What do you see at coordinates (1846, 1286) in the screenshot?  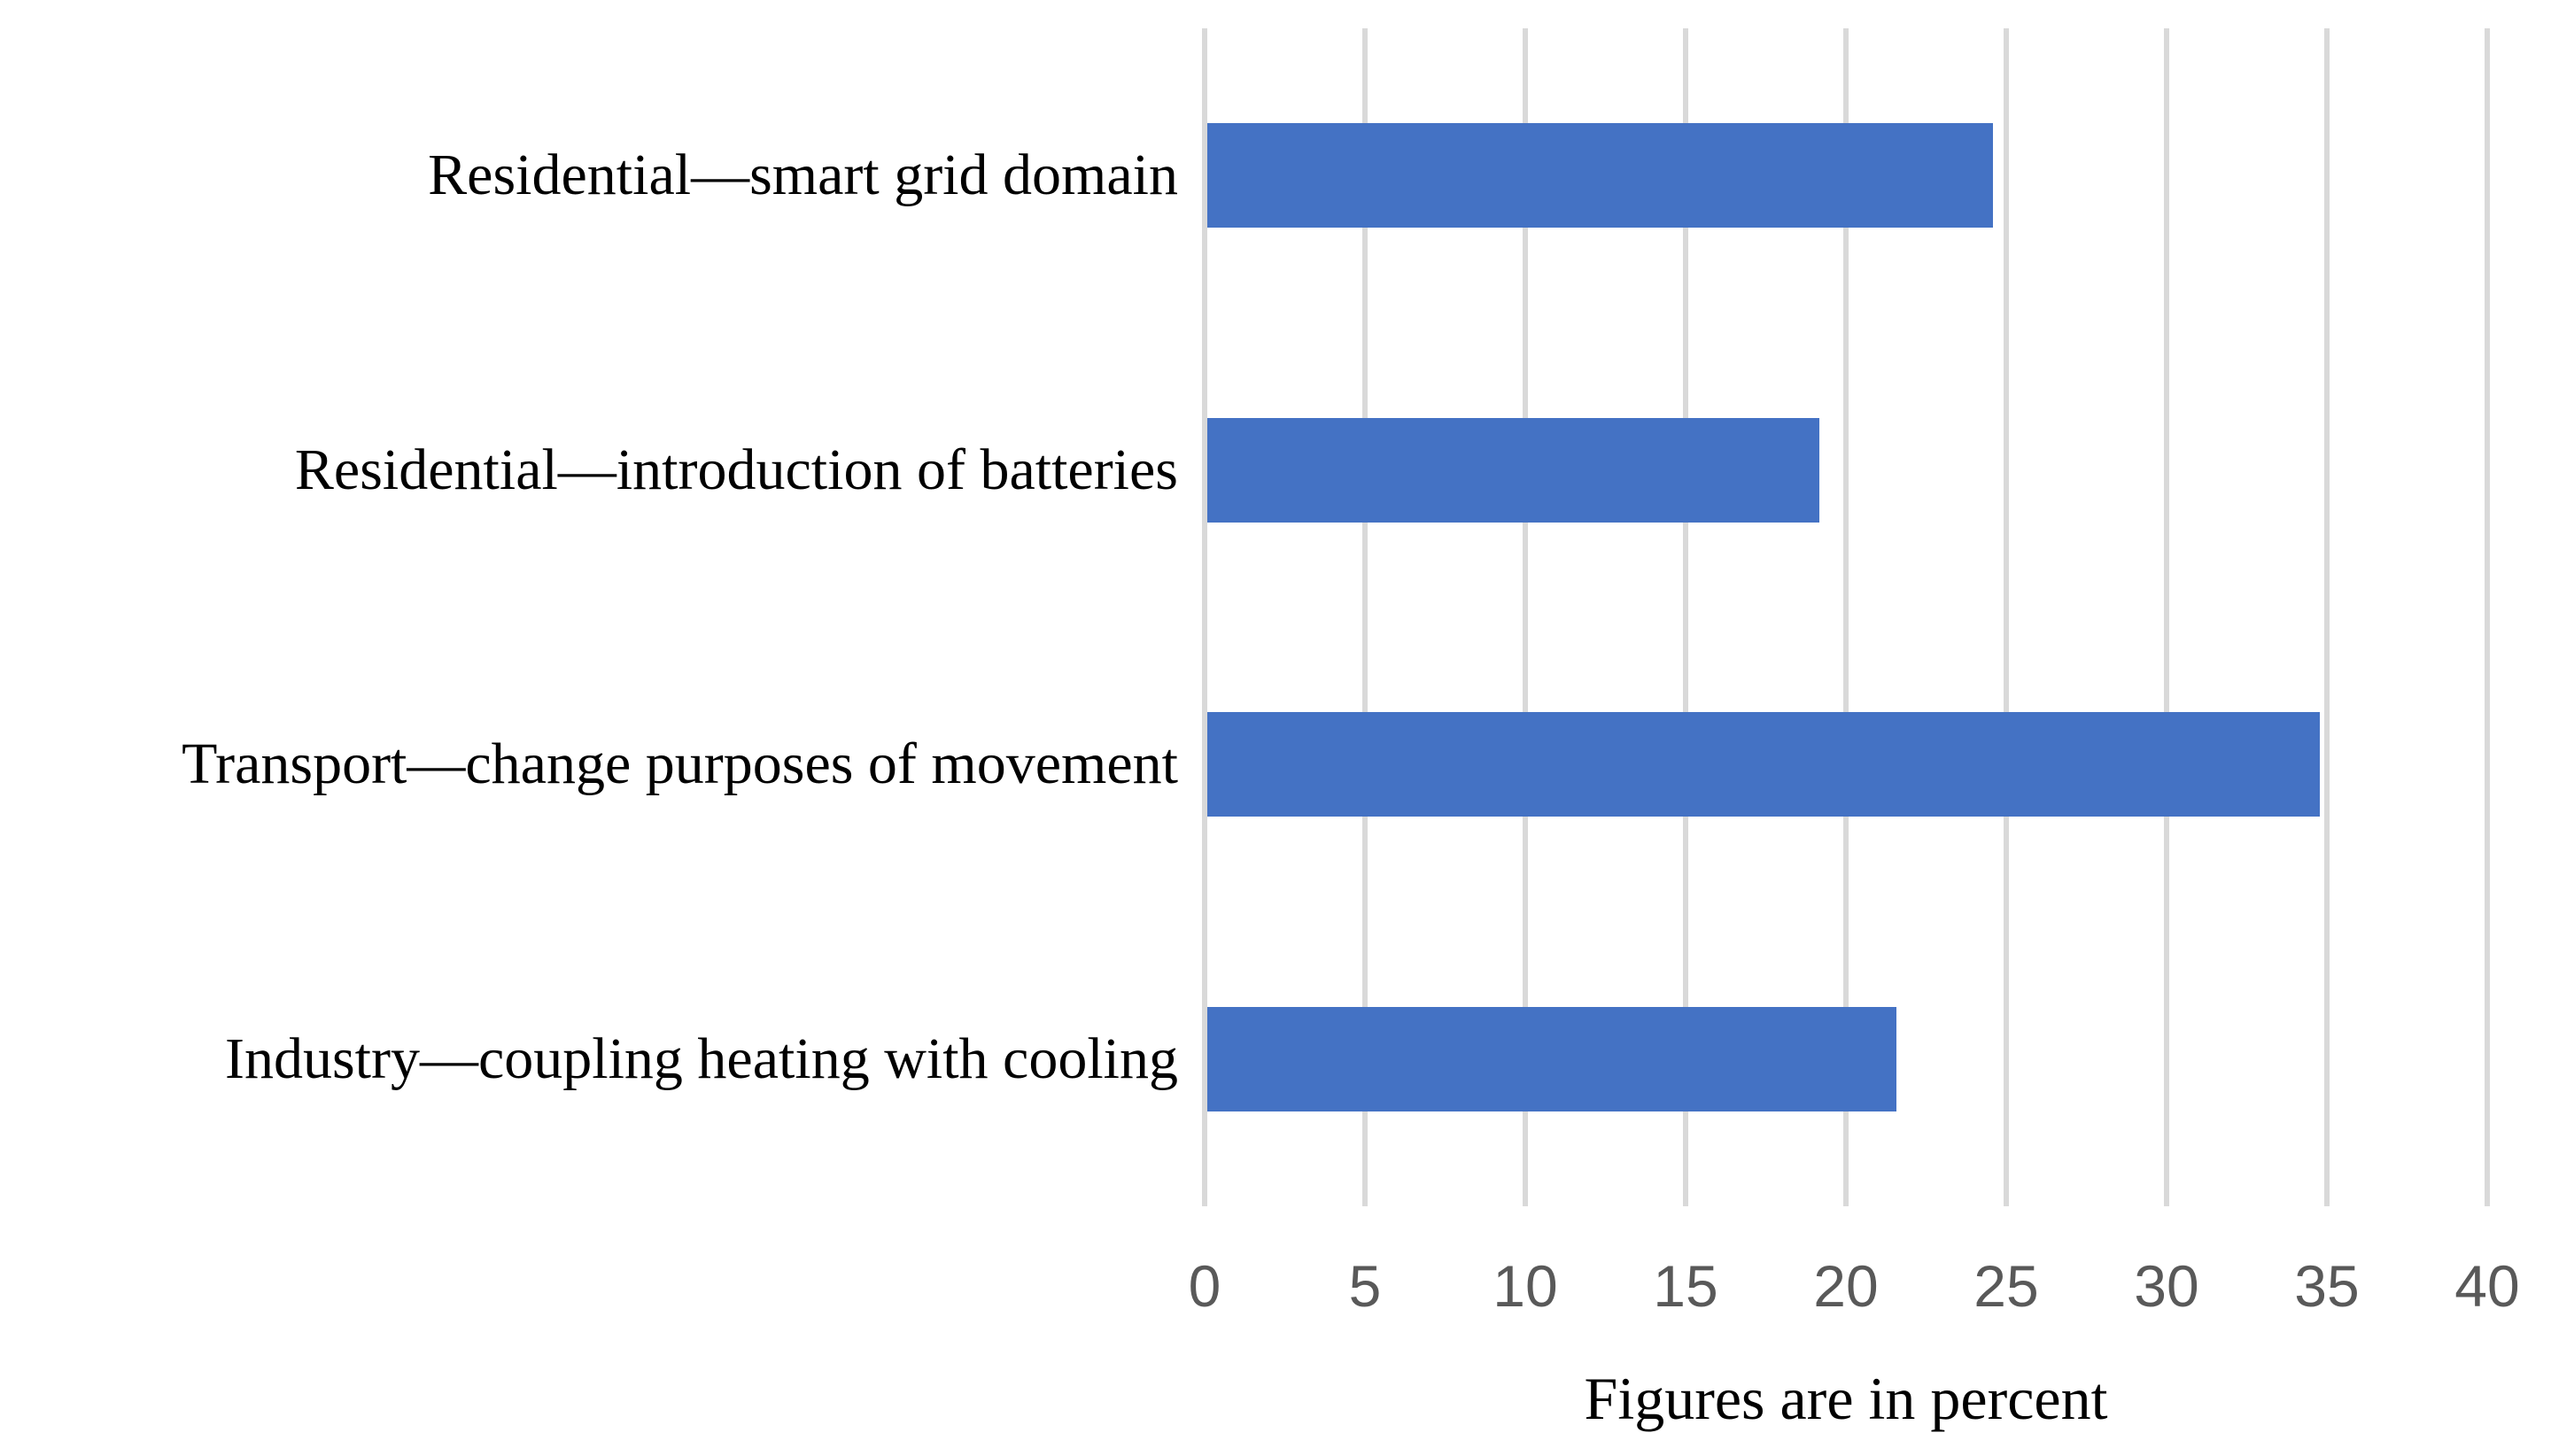 I see `x-tick-label-20: 20` at bounding box center [1846, 1286].